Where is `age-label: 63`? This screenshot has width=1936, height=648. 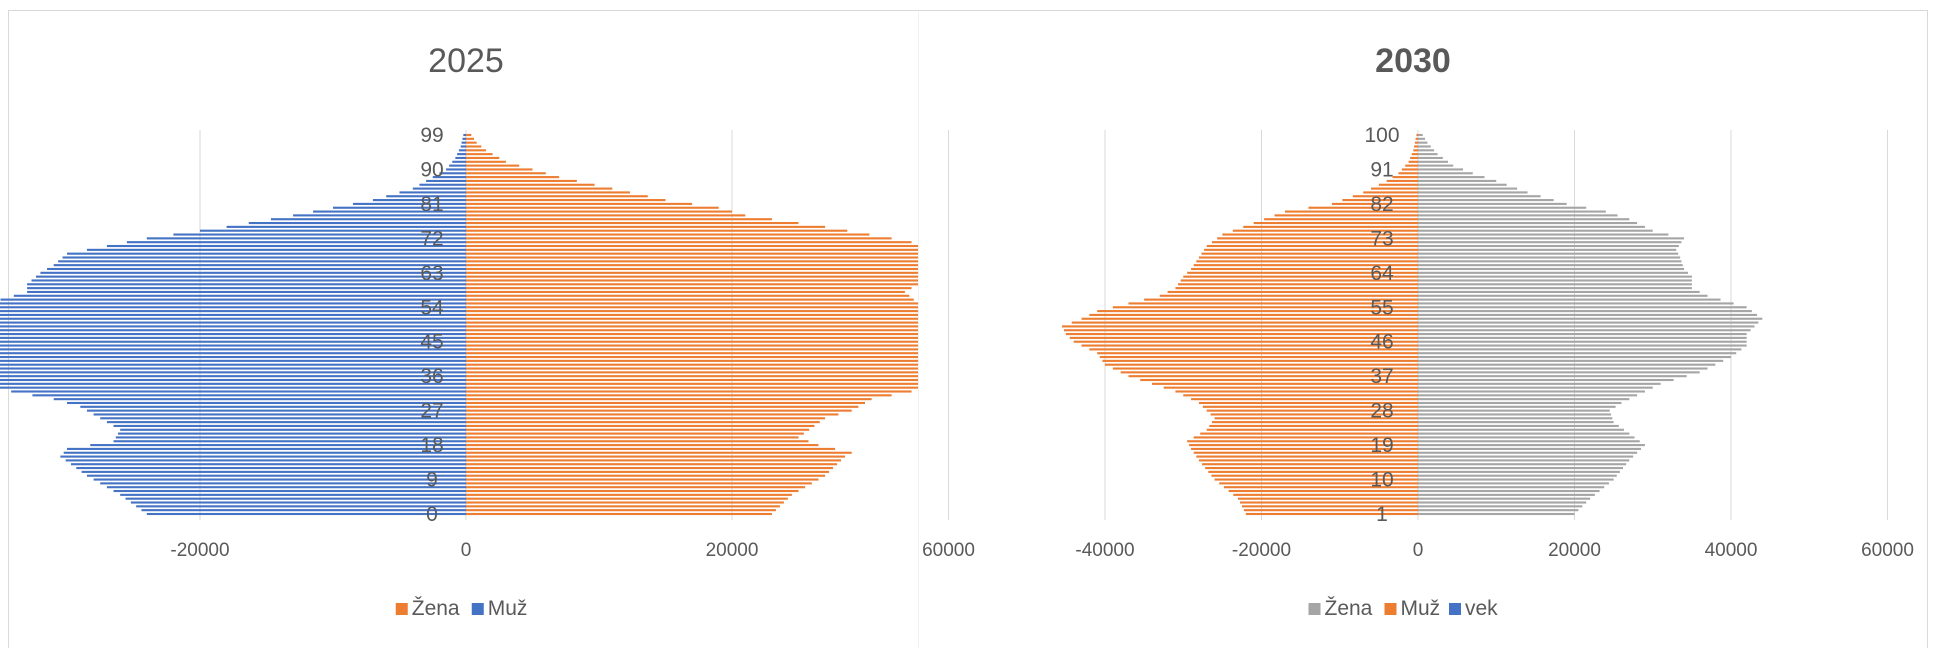 age-label: 63 is located at coordinates (431, 273).